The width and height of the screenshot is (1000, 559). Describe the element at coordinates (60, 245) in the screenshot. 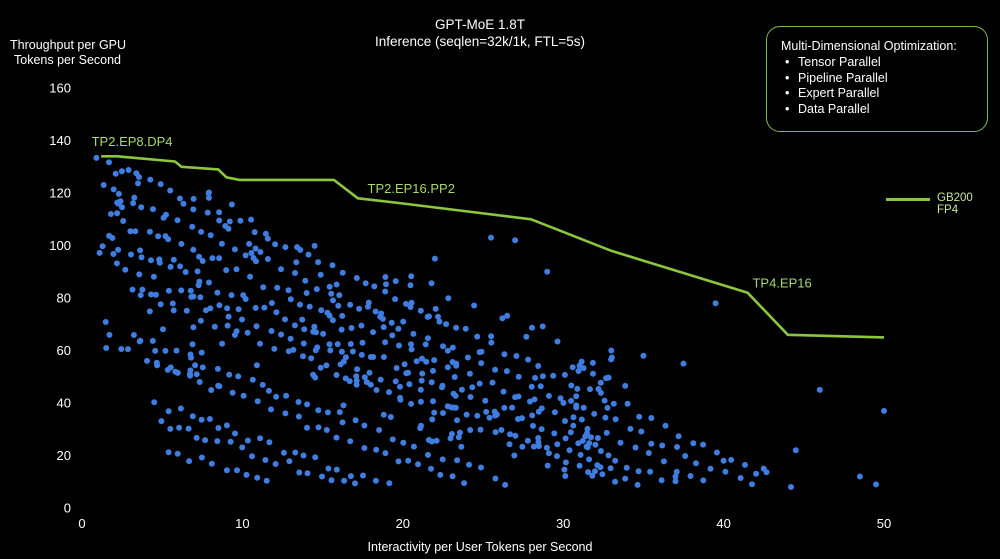

I see `y-tick-label: 100` at that location.